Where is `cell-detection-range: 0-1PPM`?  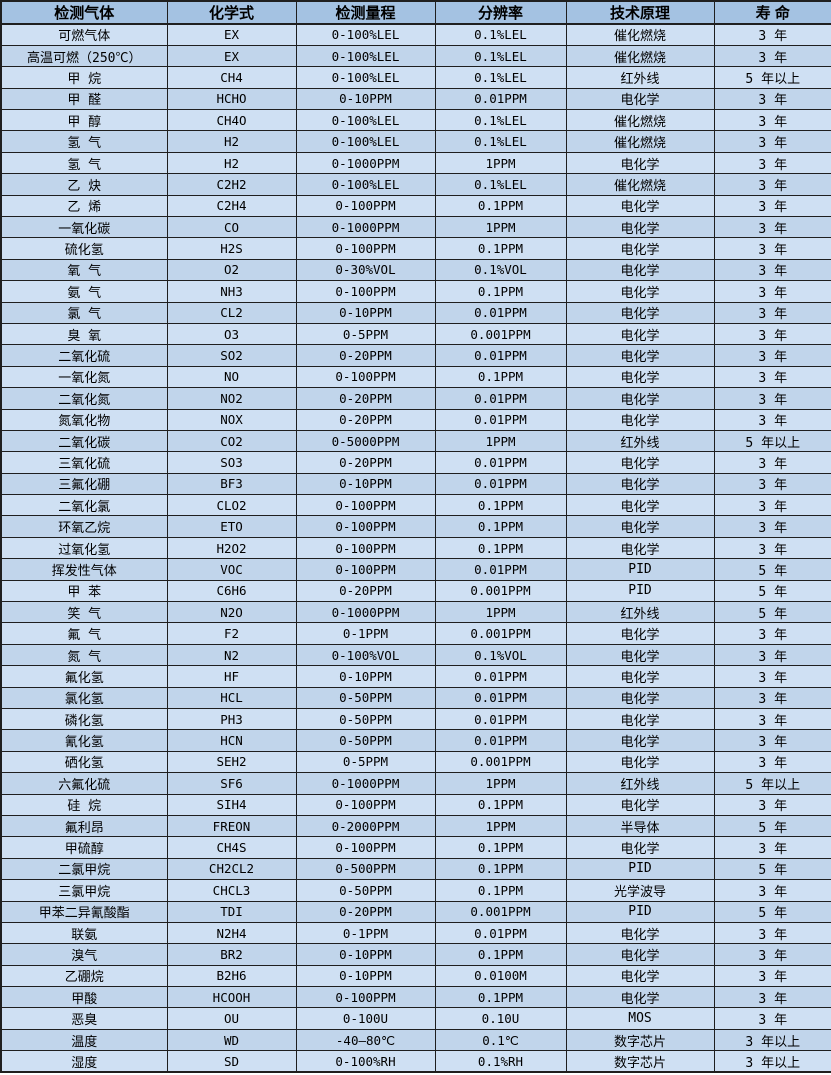
cell-detection-range: 0-1PPM is located at coordinates (365, 933).